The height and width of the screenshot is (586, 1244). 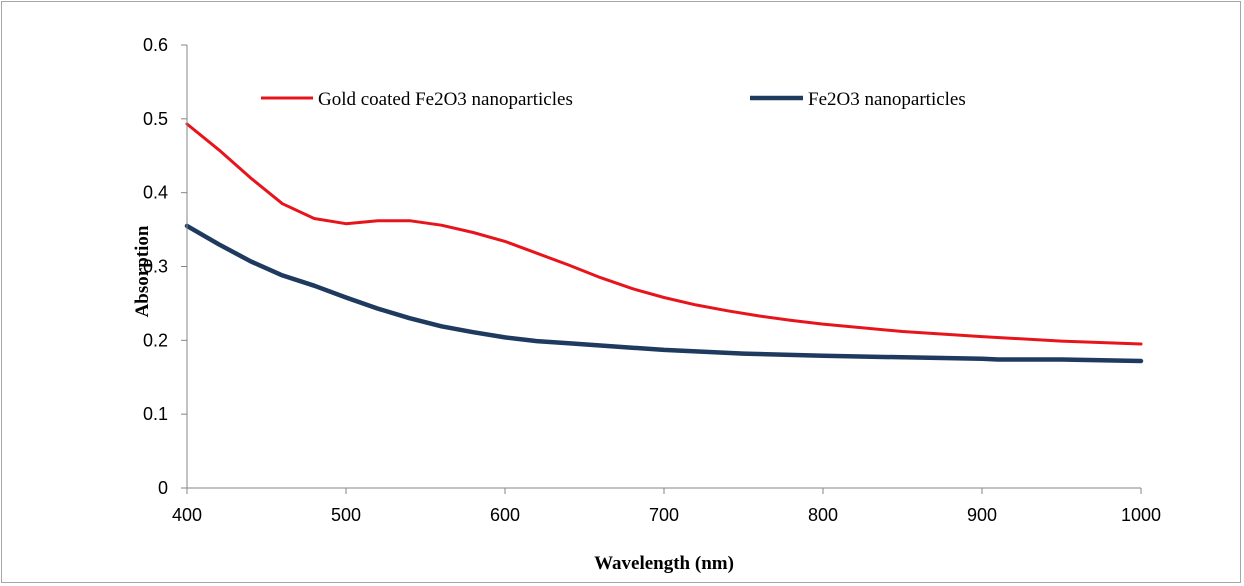 I want to click on y-tick-label: 0.5, so click(x=155, y=119).